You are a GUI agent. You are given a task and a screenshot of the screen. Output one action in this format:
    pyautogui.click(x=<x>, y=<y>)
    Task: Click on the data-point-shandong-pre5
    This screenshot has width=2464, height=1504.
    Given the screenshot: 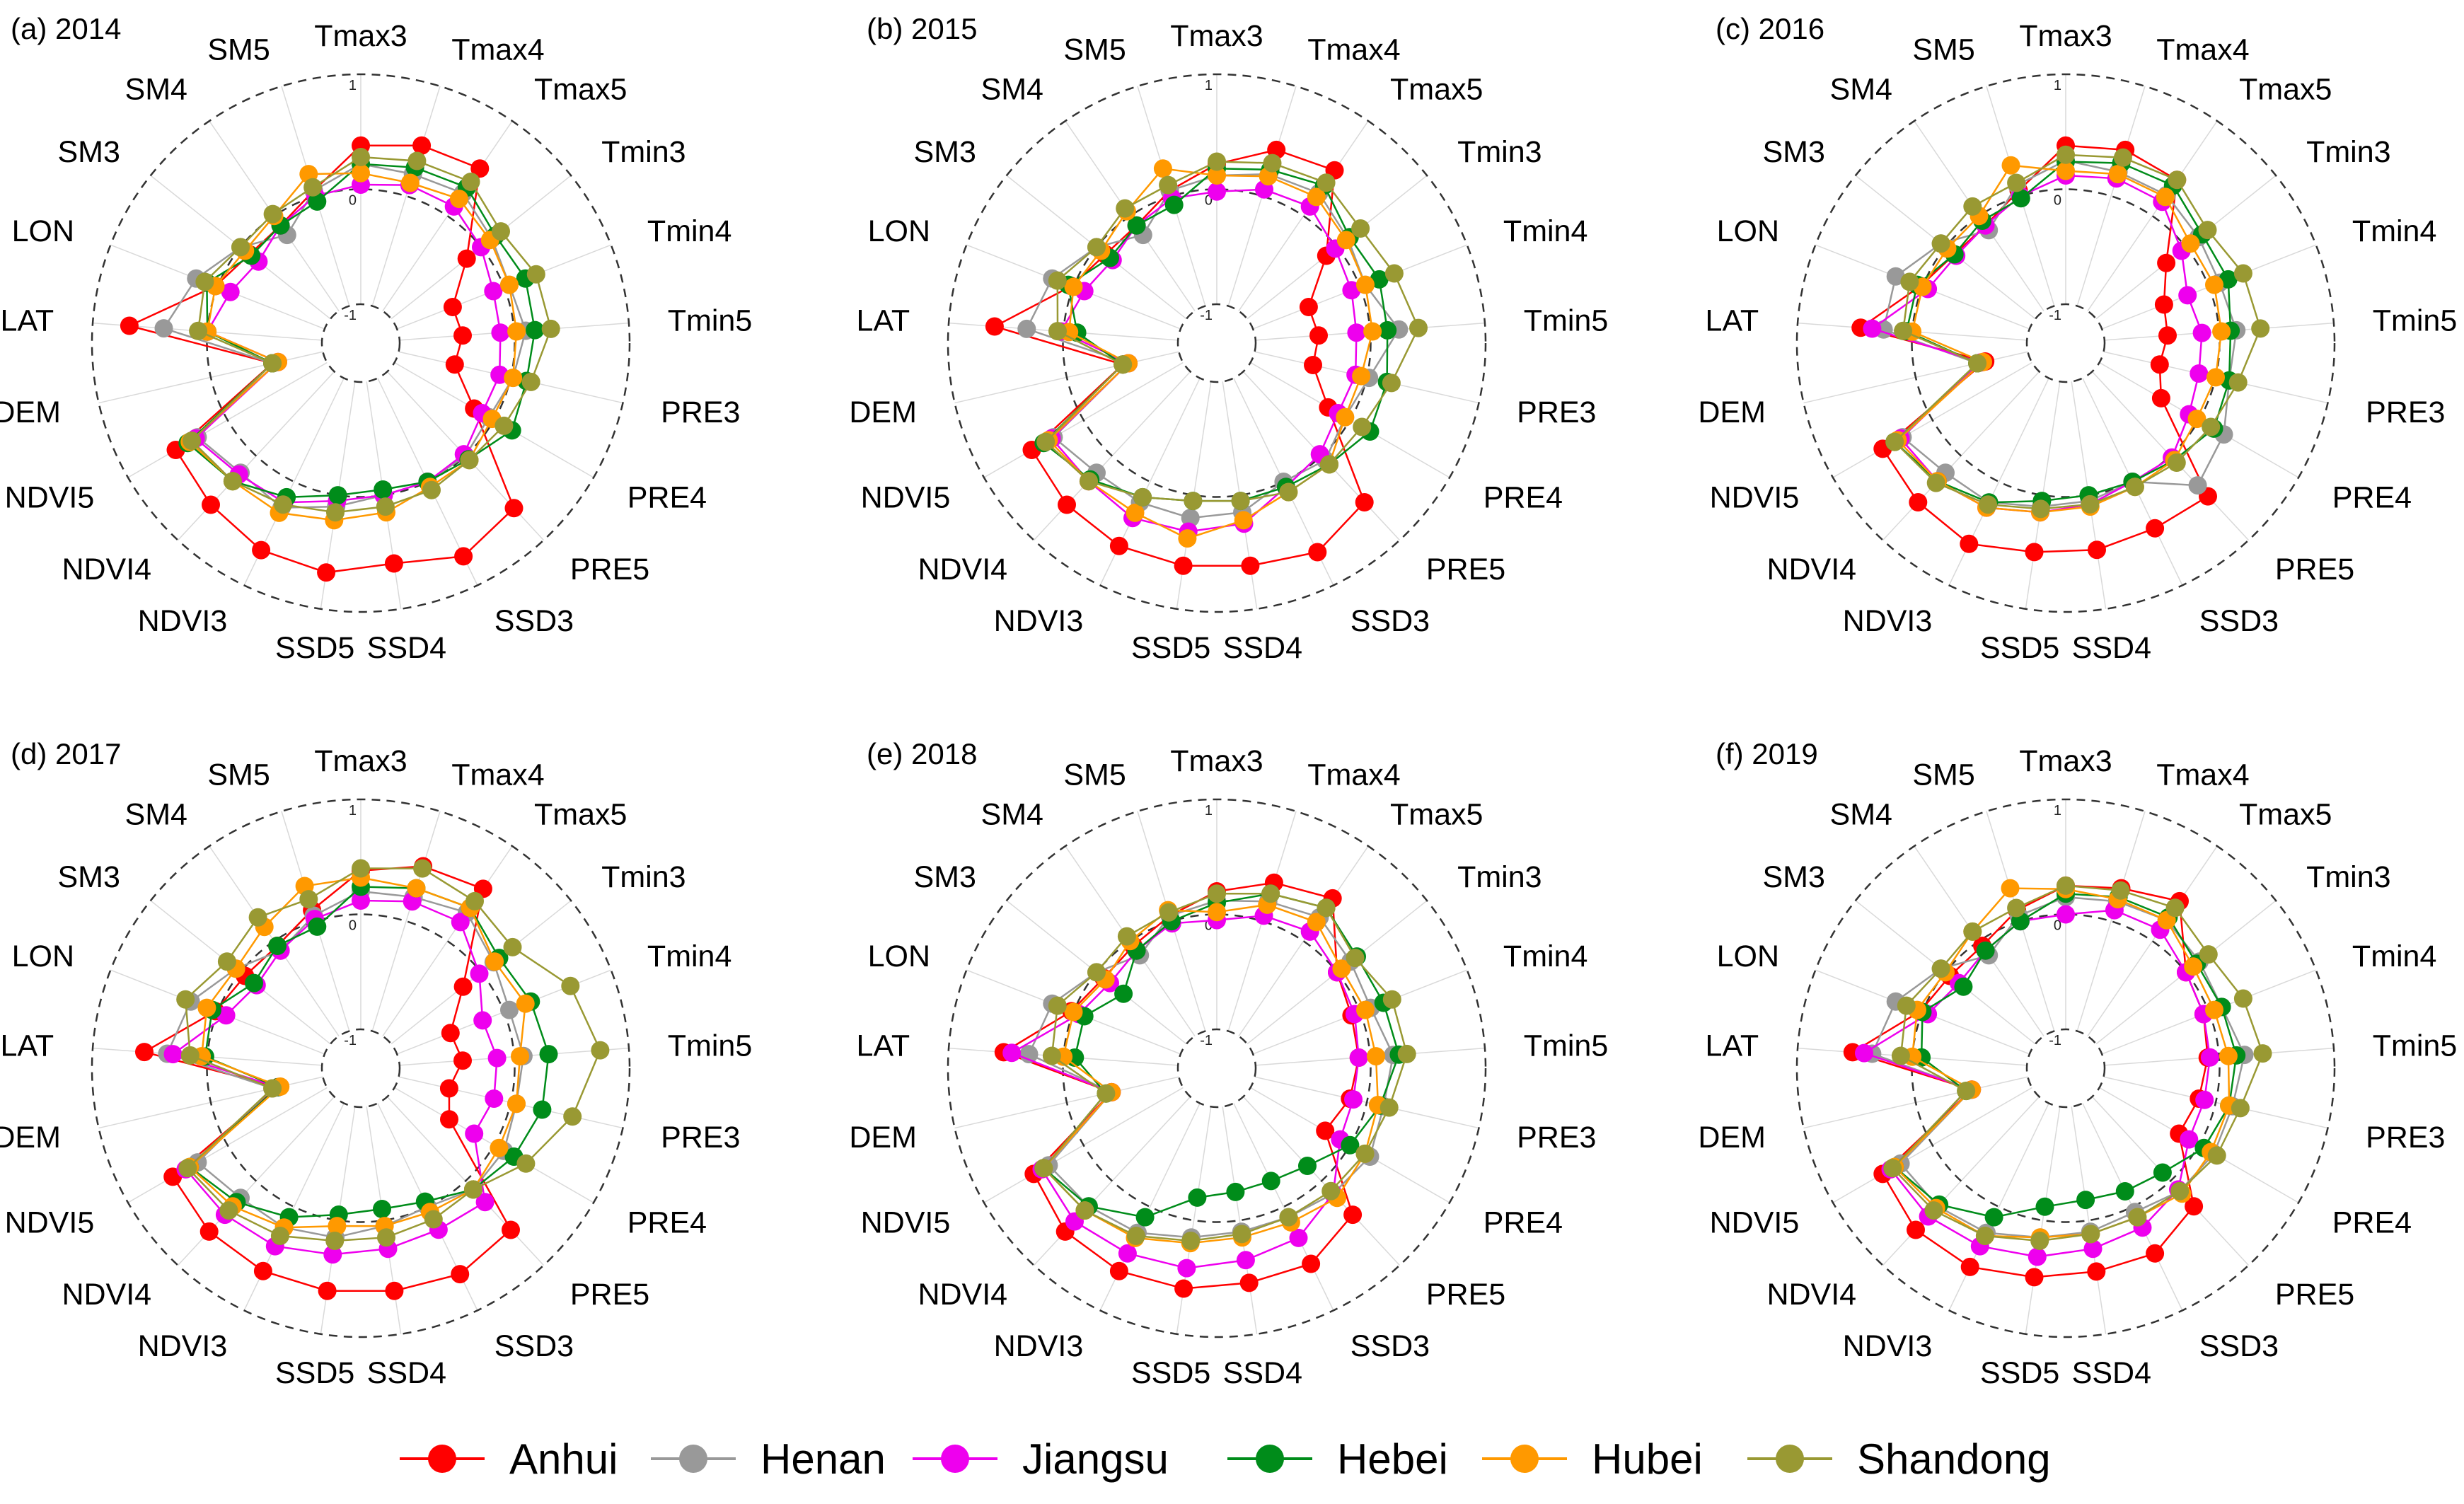 What is the action you would take?
    pyautogui.click(x=469, y=460)
    